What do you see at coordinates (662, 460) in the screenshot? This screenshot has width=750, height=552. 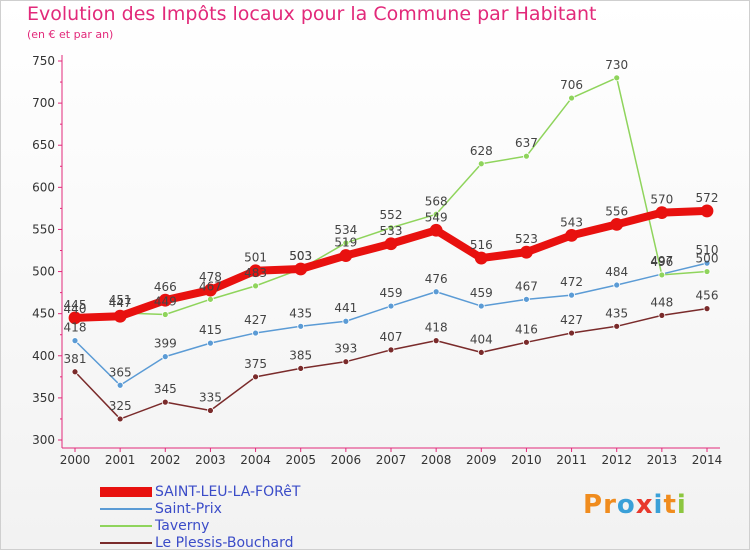 I see `x-tick-label: 2013` at bounding box center [662, 460].